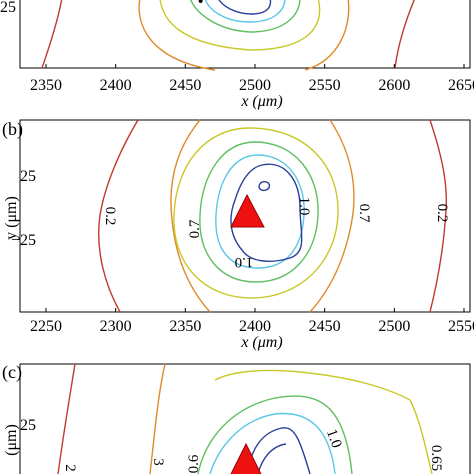  Describe the element at coordinates (461, 85) in the screenshot. I see `x-tick-label: 2650` at that location.